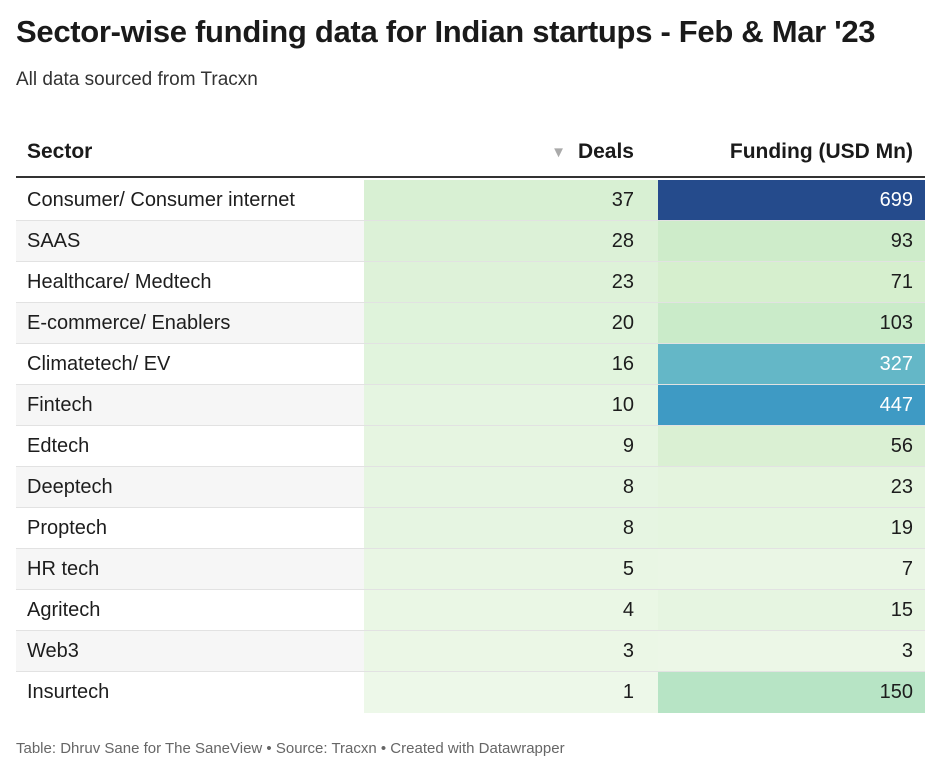 The width and height of the screenshot is (940, 775). I want to click on sector-cell: Web3, so click(190, 651).